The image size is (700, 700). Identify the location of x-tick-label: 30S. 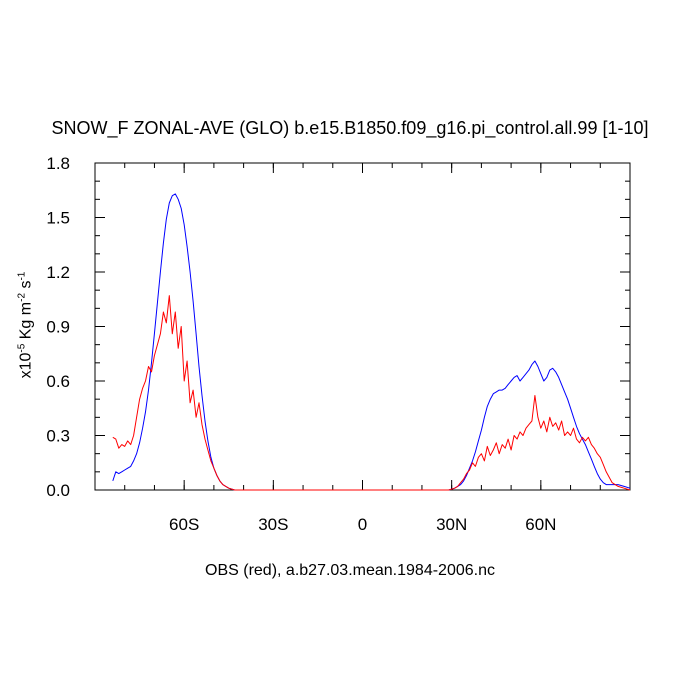
(273, 524).